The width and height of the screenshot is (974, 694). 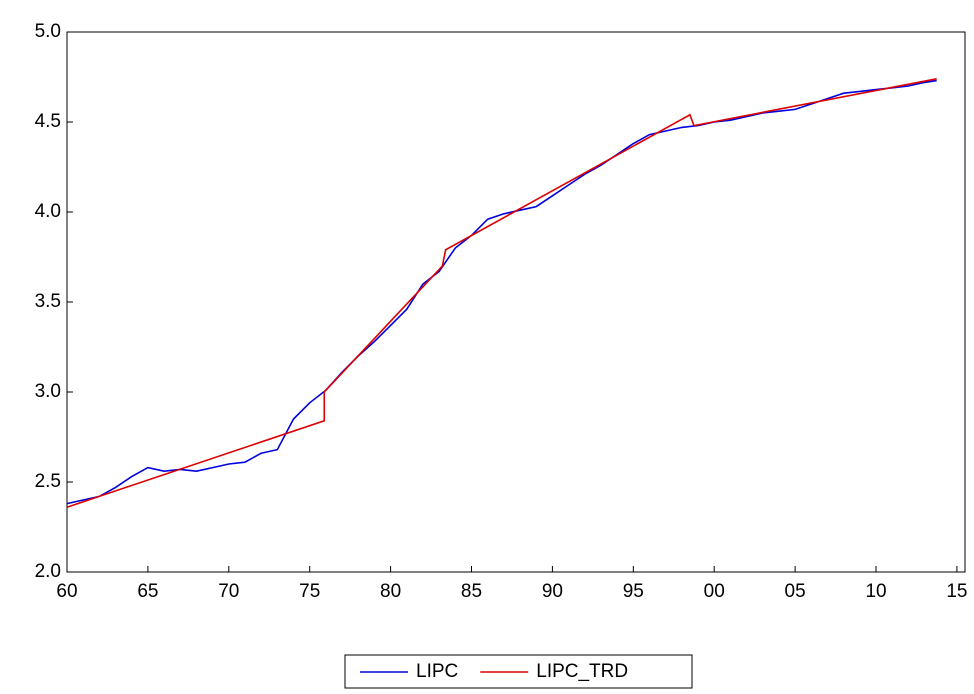 What do you see at coordinates (956, 591) in the screenshot?
I see `x-tick-label: 15` at bounding box center [956, 591].